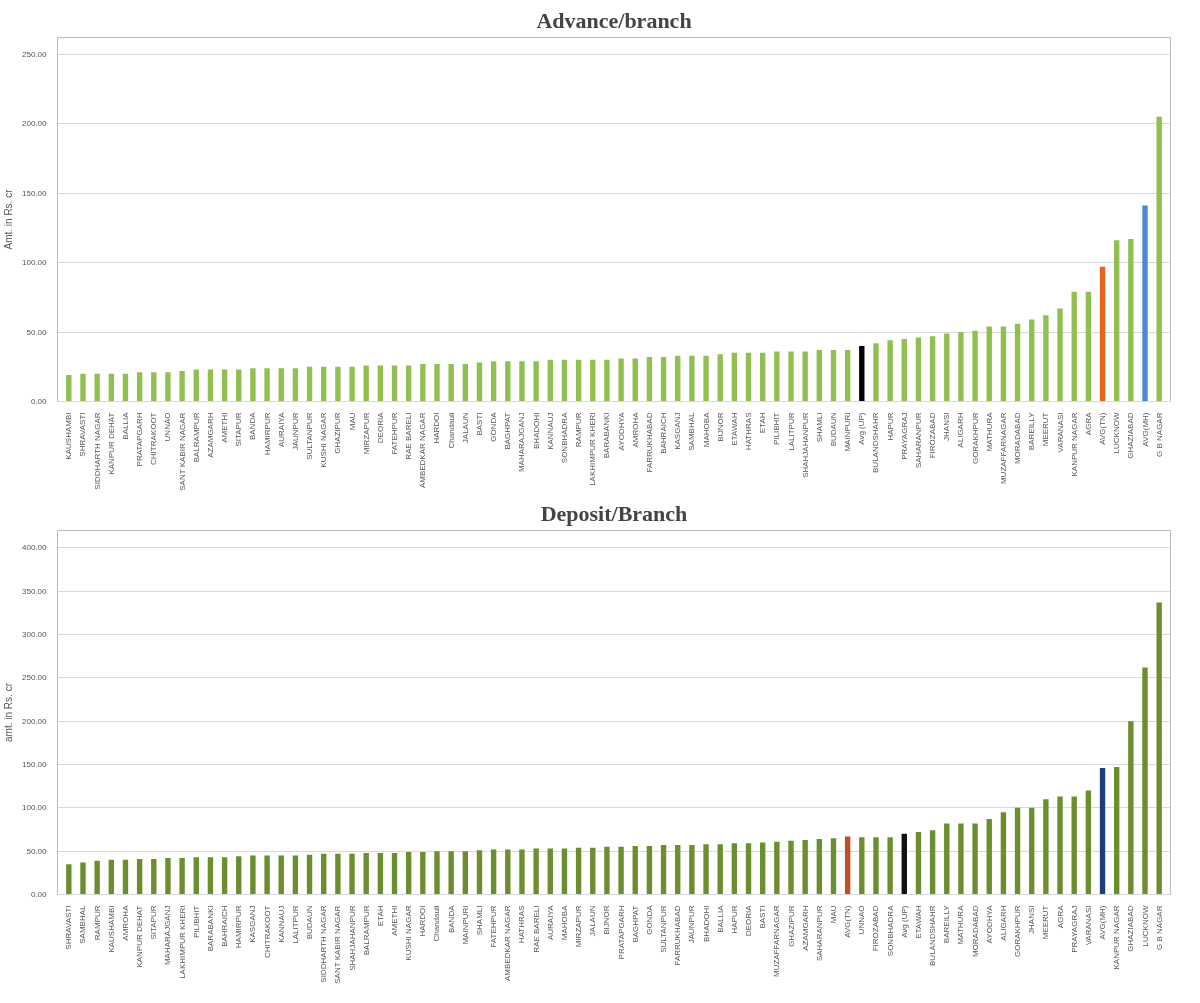 The width and height of the screenshot is (1200, 1003). Describe the element at coordinates (35, 721) in the screenshot. I see `y-tick-label: 200.00` at that location.